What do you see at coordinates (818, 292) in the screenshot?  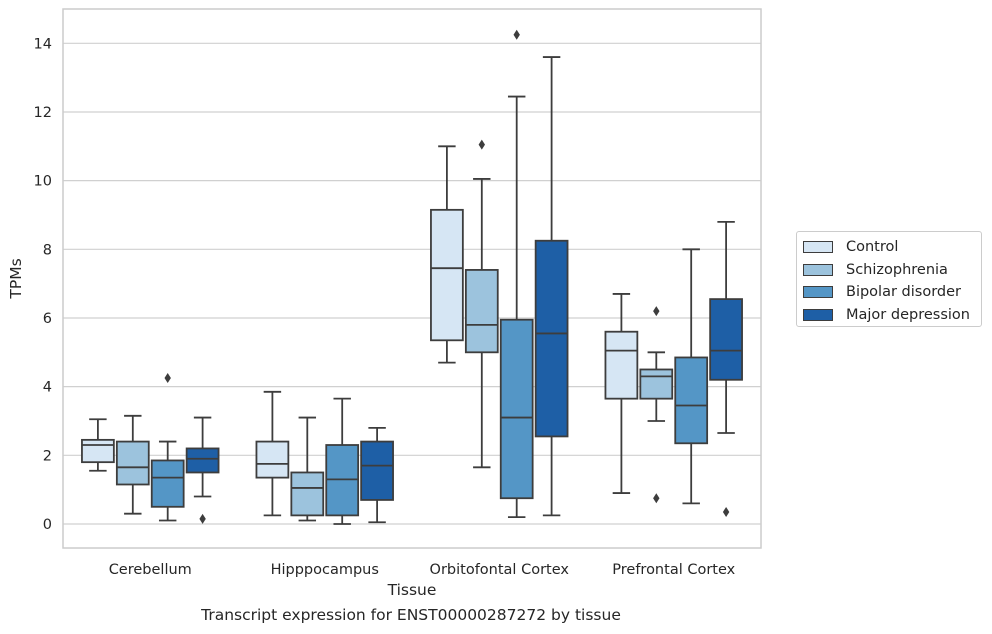 I see `legend-swatch-bipolar-disorder` at bounding box center [818, 292].